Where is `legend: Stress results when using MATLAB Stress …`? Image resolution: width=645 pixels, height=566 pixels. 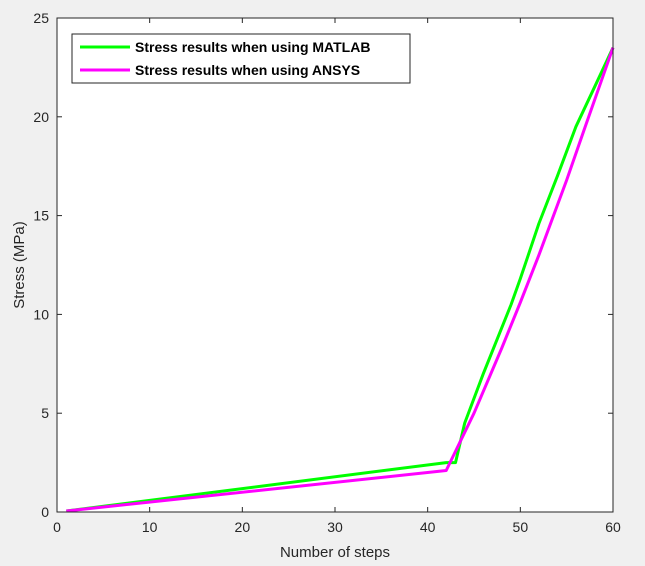
legend: Stress results when using MATLAB Stress … is located at coordinates (241, 58).